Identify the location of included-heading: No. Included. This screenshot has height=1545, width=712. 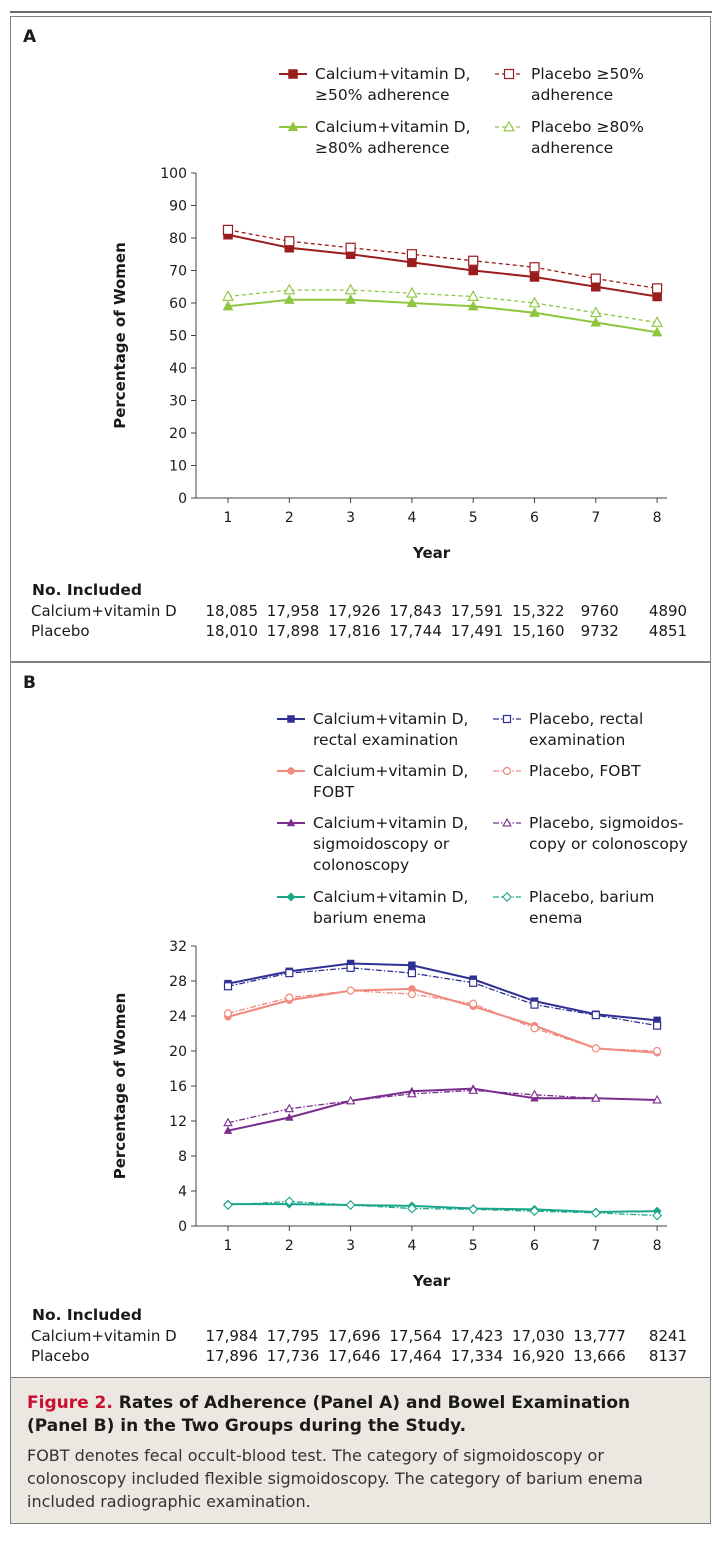
(87, 1315).